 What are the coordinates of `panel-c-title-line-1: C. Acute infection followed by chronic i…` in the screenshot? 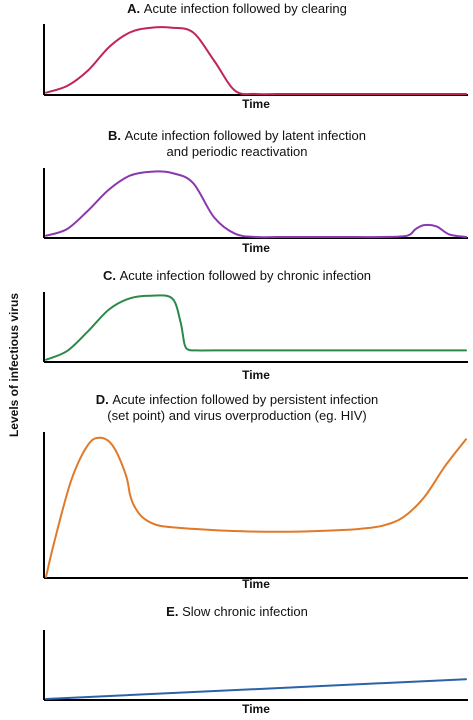 It's located at (237, 275).